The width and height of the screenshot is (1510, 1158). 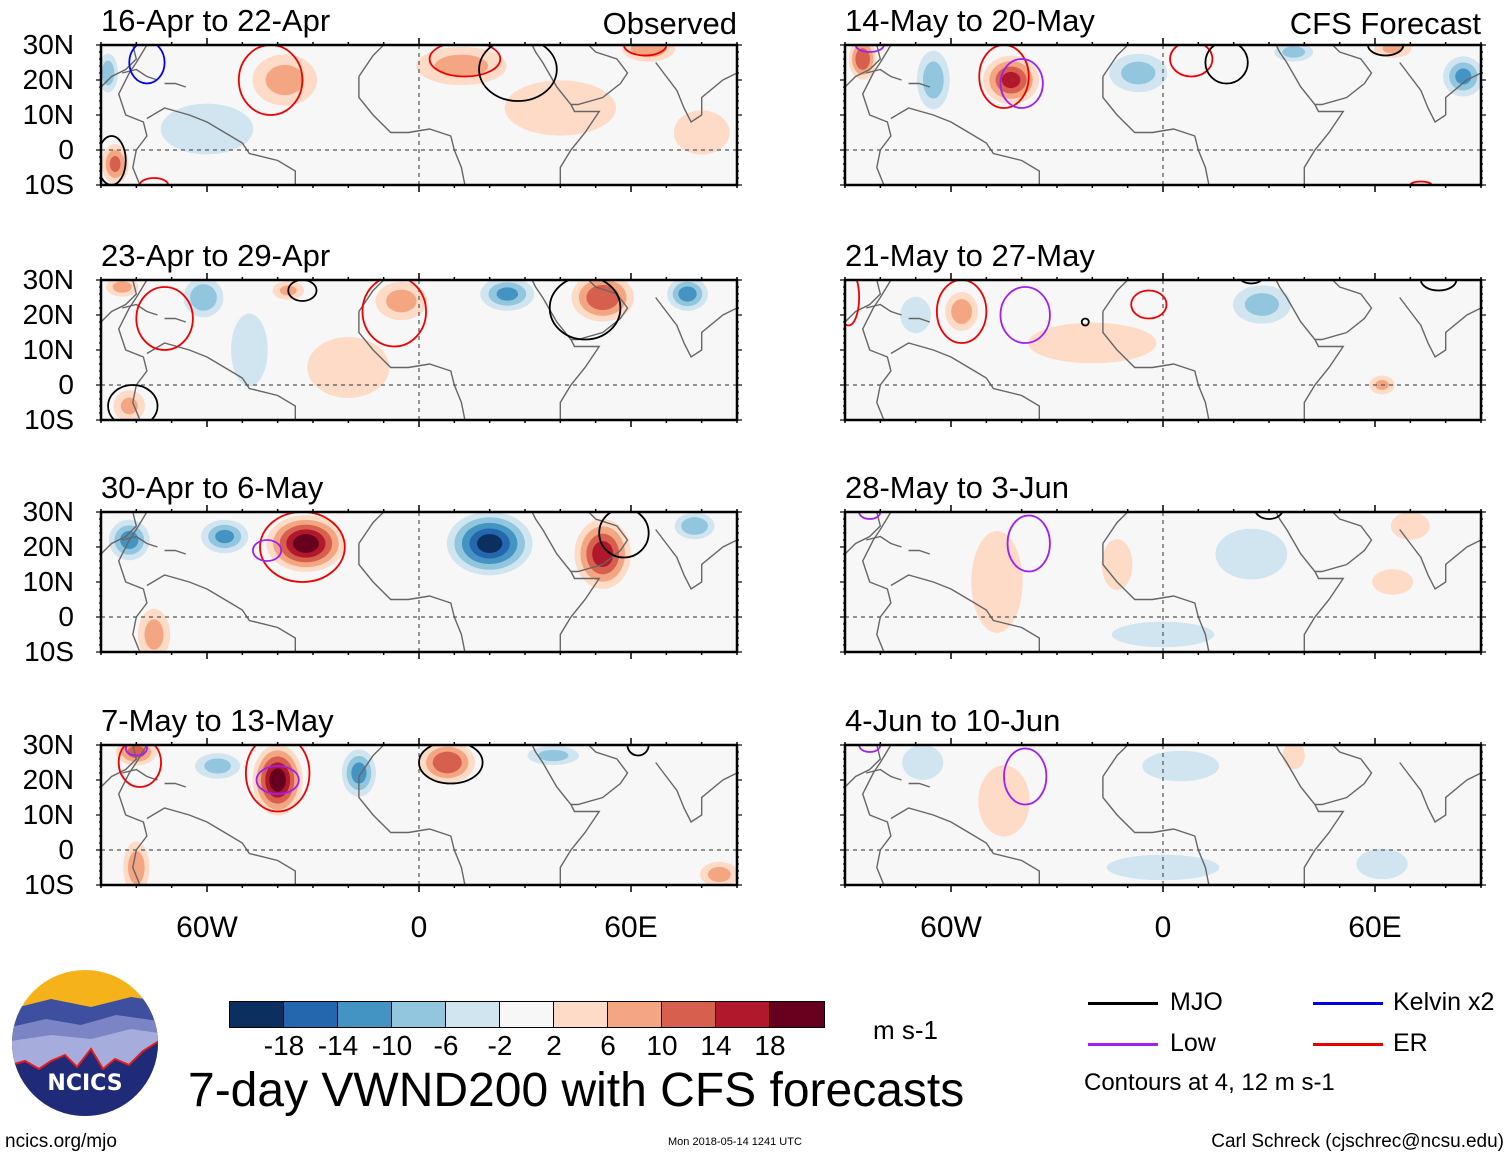 What do you see at coordinates (953, 720) in the screenshot?
I see `panel-title: 4-Jun to 10-Jun` at bounding box center [953, 720].